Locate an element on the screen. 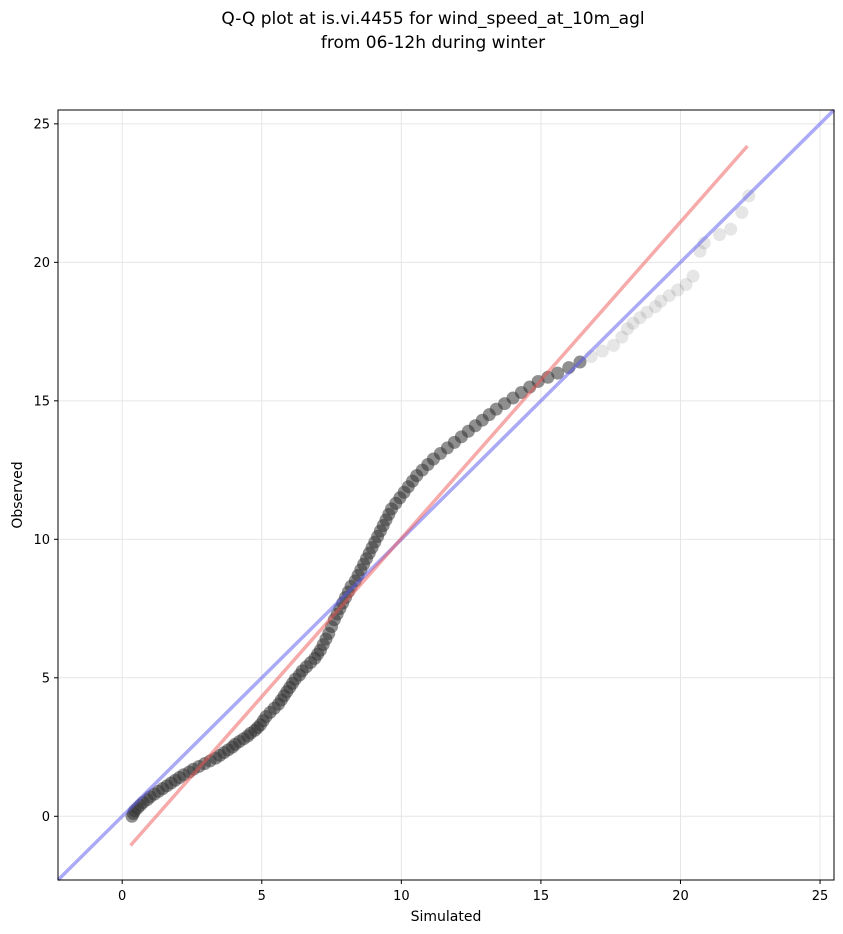 Image resolution: width=843 pixels, height=934 pixels. y-axis-label: Observed is located at coordinates (18, 494).